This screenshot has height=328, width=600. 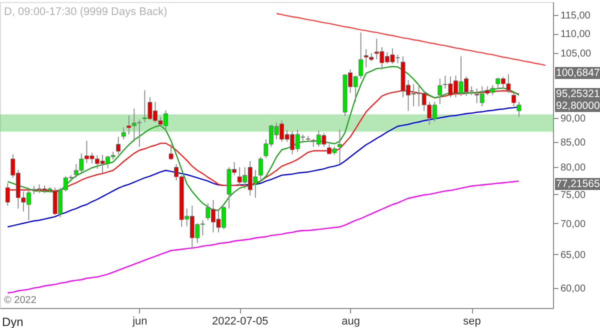 What do you see at coordinates (576, 54) in the screenshot?
I see `y-tick-label: 105,00` at bounding box center [576, 54].